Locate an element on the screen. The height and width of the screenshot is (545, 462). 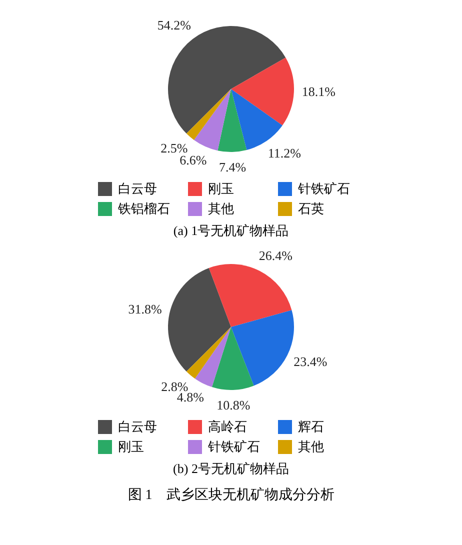
data-label: 23.4% is located at coordinates (311, 361).